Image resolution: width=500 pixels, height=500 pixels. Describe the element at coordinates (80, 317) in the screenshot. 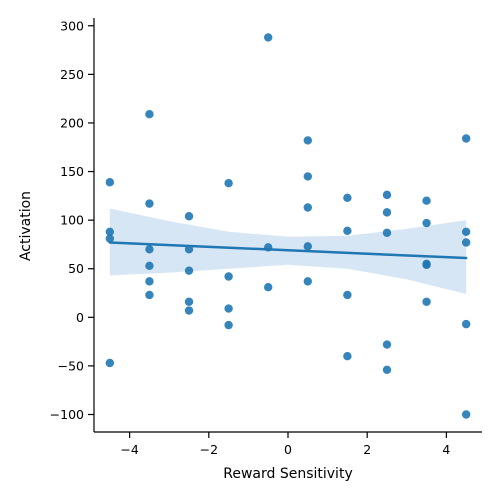

I see `y-tick-label: 0` at that location.